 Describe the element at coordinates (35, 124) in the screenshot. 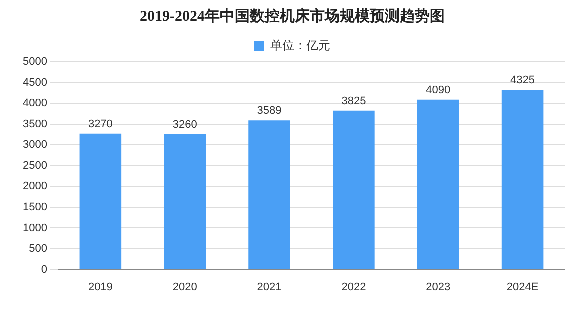

I see `y-tick-label: 3500` at that location.